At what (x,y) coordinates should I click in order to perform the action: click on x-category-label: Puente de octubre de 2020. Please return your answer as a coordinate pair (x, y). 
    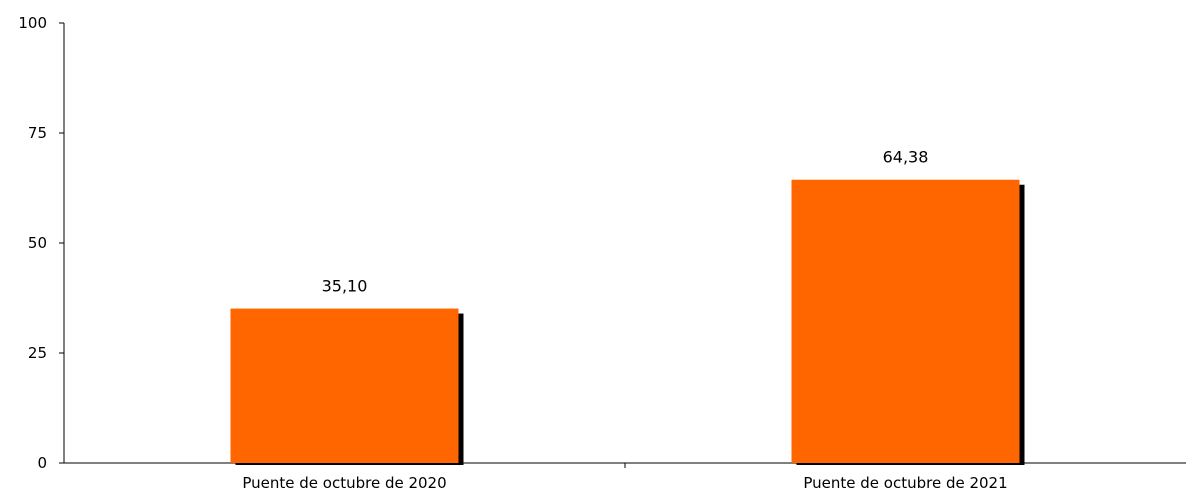
    Looking at the image, I should click on (344, 483).